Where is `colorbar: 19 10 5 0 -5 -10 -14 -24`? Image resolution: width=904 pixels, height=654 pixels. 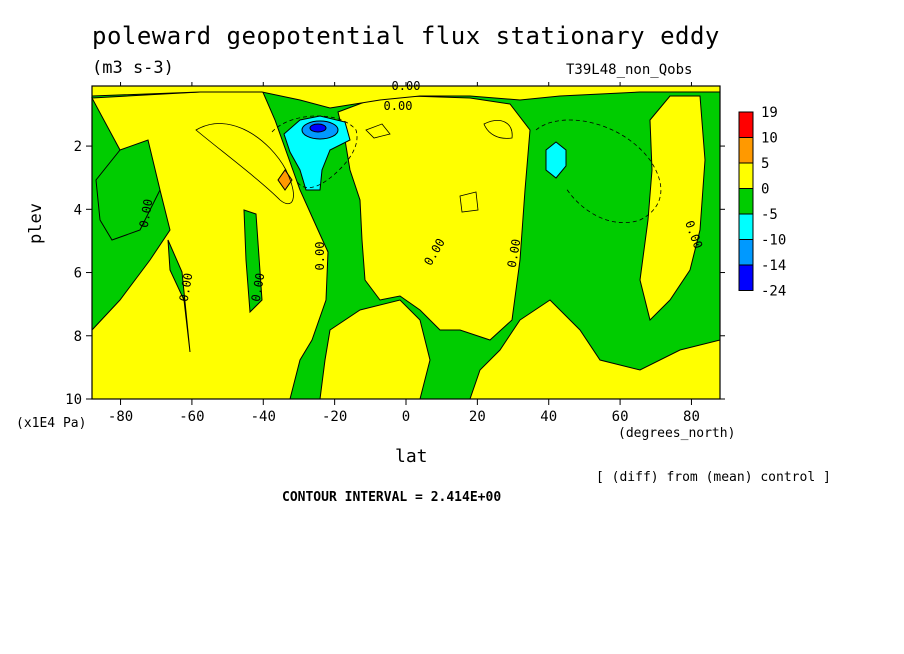
colorbar: 19 10 5 0 -5 -10 -14 -24 is located at coordinates (762, 202).